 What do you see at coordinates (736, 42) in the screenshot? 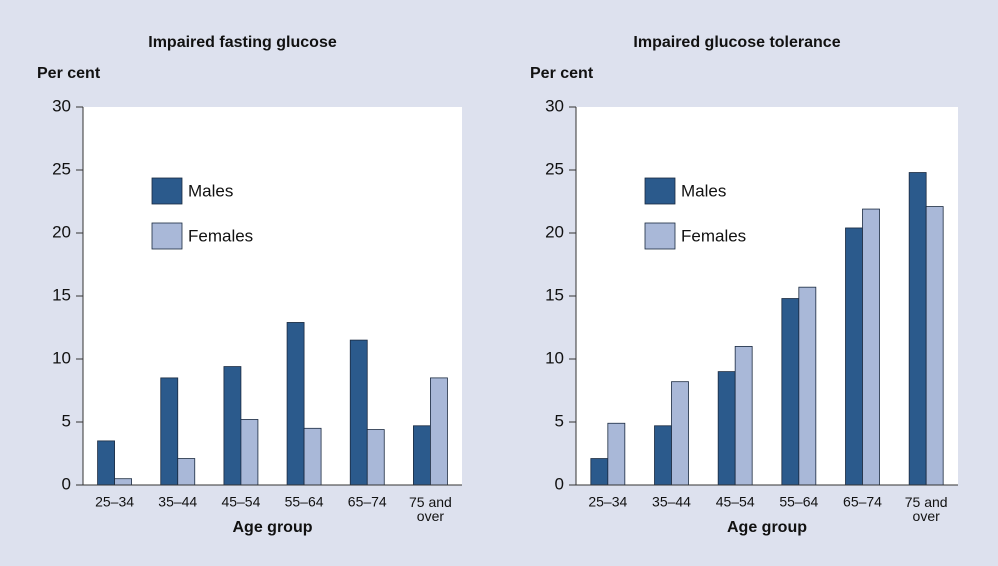
I see `chart-title: Impaired glucose tolerance` at bounding box center [736, 42].